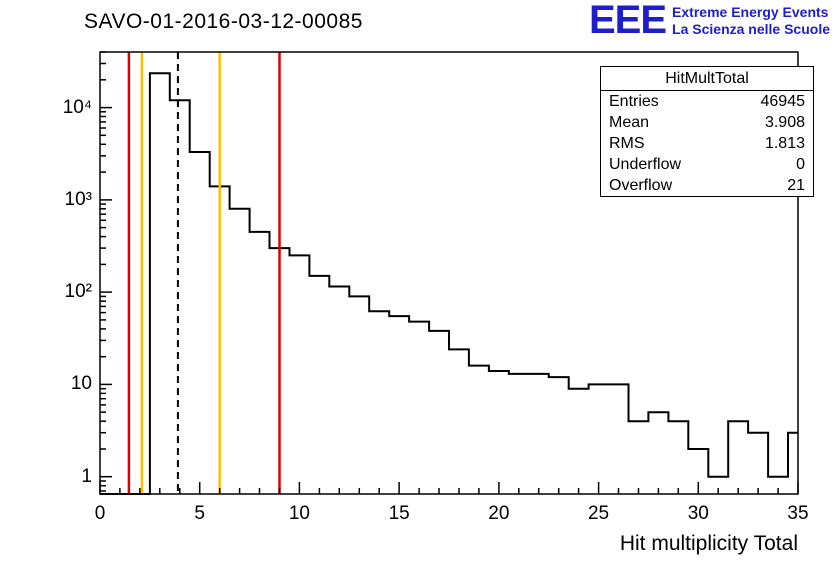  I want to click on x-tick-label: 20, so click(499, 513).